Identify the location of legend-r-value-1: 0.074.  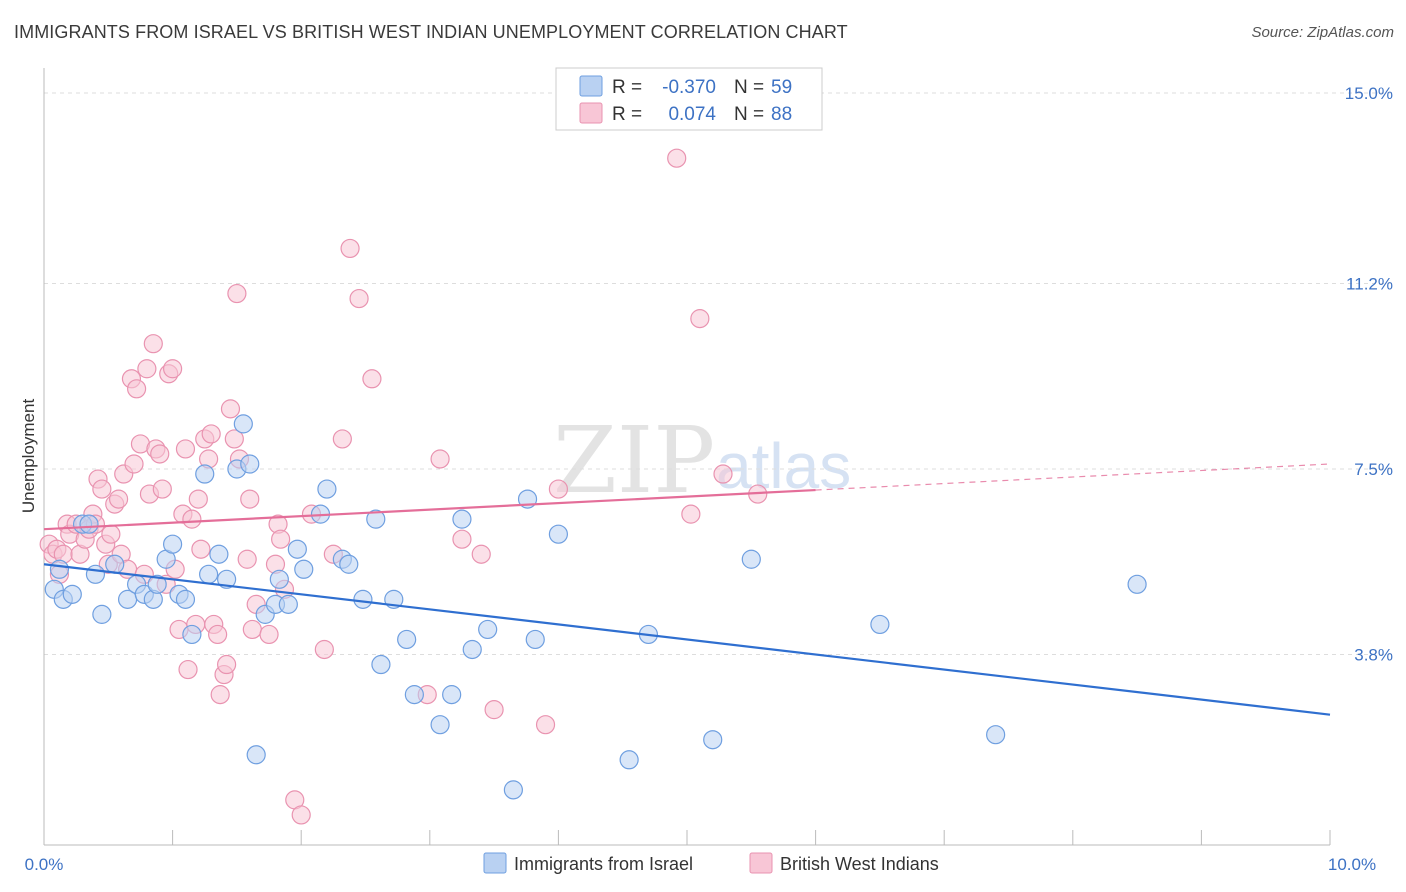
(692, 114).